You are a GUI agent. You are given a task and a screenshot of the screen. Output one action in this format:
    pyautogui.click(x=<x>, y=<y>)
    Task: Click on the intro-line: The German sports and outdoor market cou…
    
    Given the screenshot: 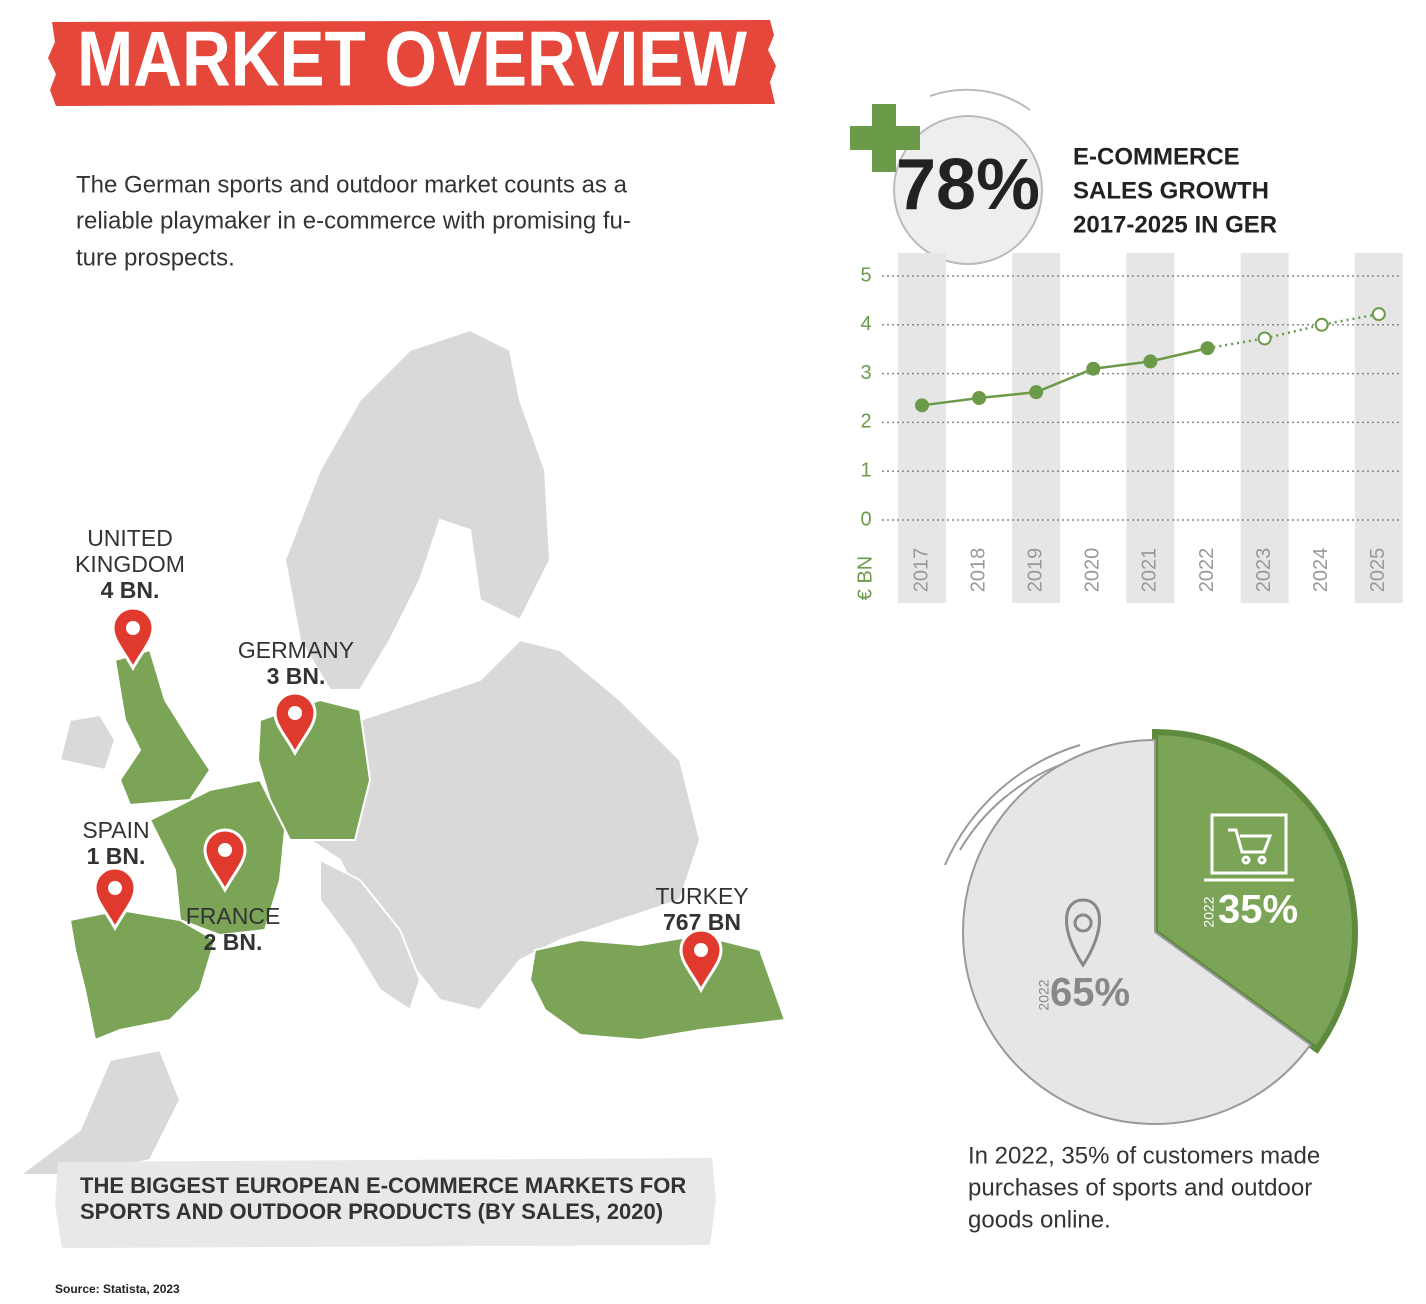 What is the action you would take?
    pyautogui.click(x=352, y=184)
    